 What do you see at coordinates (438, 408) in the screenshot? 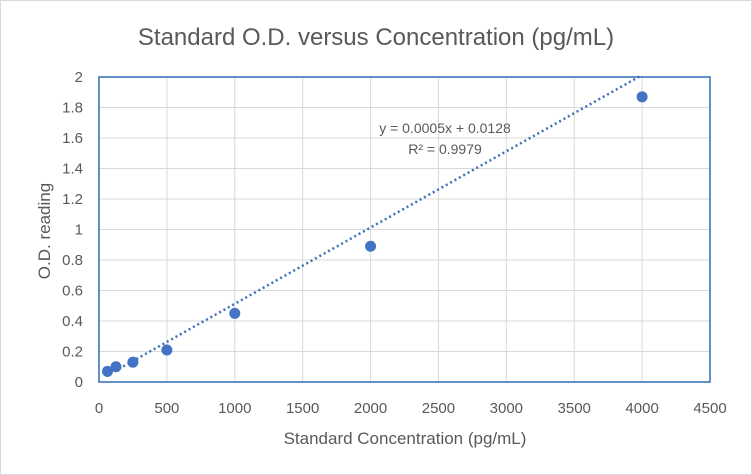
I see `x-tick-label: 2500` at bounding box center [438, 408].